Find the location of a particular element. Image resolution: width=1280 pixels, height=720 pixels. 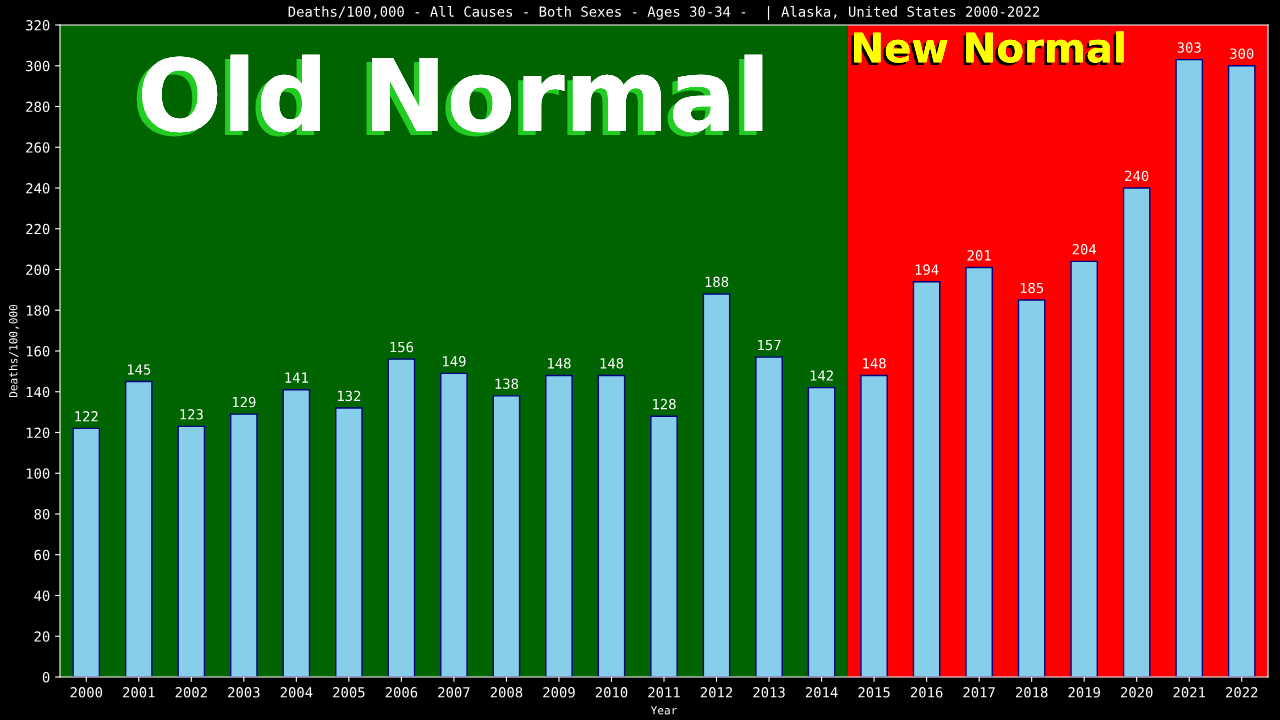

data-label: 142 is located at coordinates (821, 375).